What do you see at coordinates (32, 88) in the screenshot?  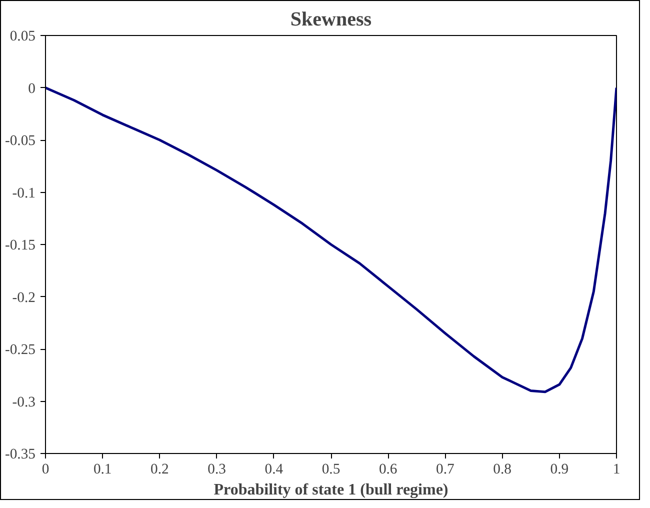 I see `y-tick-label: 0` at bounding box center [32, 88].